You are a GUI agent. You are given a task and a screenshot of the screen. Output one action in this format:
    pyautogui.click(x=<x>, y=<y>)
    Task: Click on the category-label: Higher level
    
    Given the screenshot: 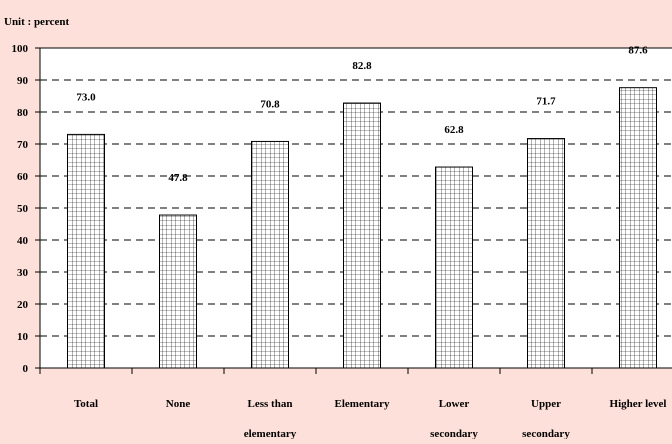 What is the action you would take?
    pyautogui.click(x=638, y=404)
    